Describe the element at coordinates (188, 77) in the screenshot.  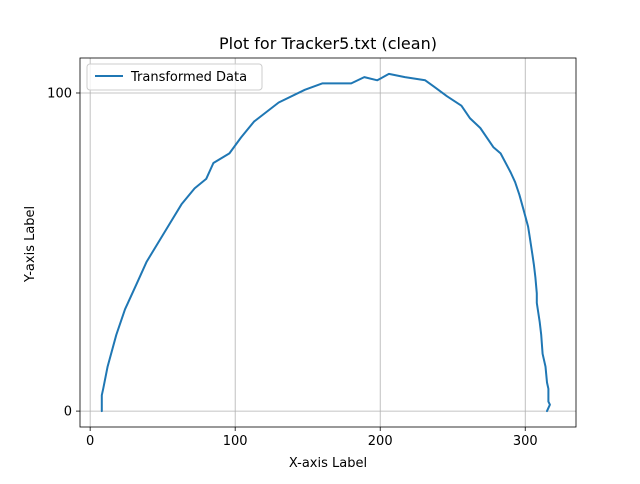
I see `legend-label: Transformed Data` at that location.